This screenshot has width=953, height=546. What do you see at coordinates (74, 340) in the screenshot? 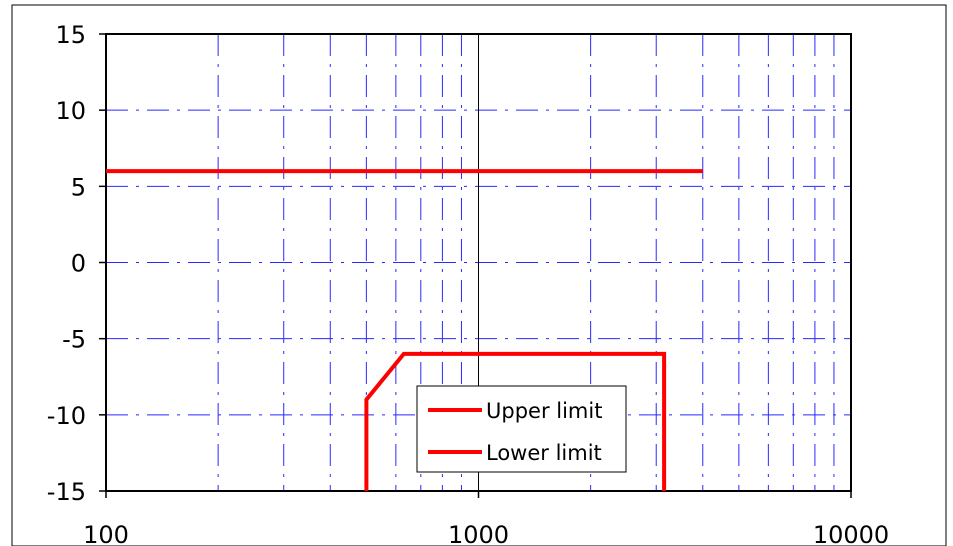
I see `y-tick-label: -5` at bounding box center [74, 340].